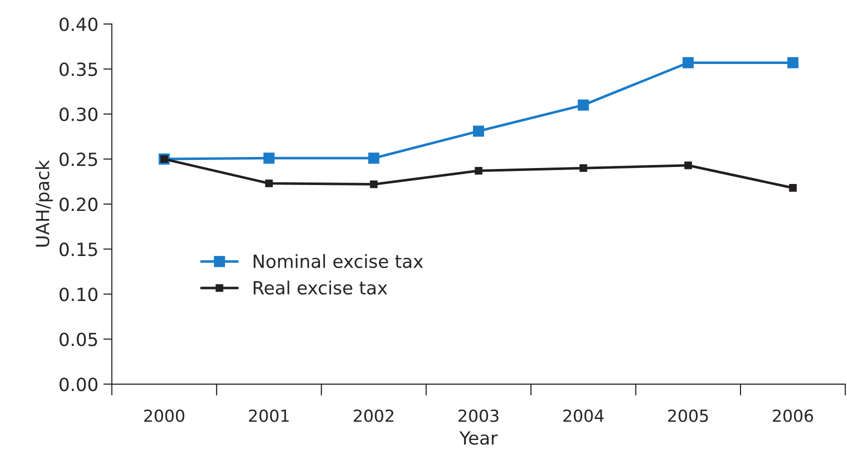 The width and height of the screenshot is (847, 453). Describe the element at coordinates (79, 249) in the screenshot. I see `y-tick-label: 0.15` at that location.